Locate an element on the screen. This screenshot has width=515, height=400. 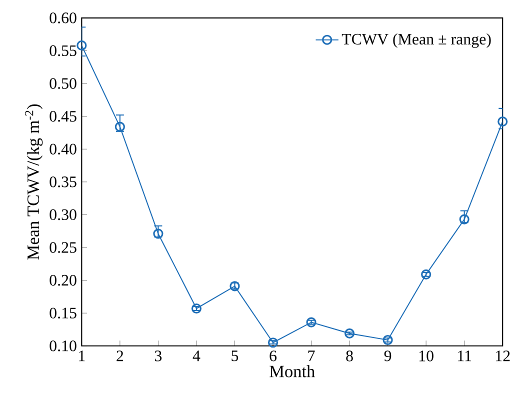
x-tick-label: 2 is located at coordinates (120, 355).